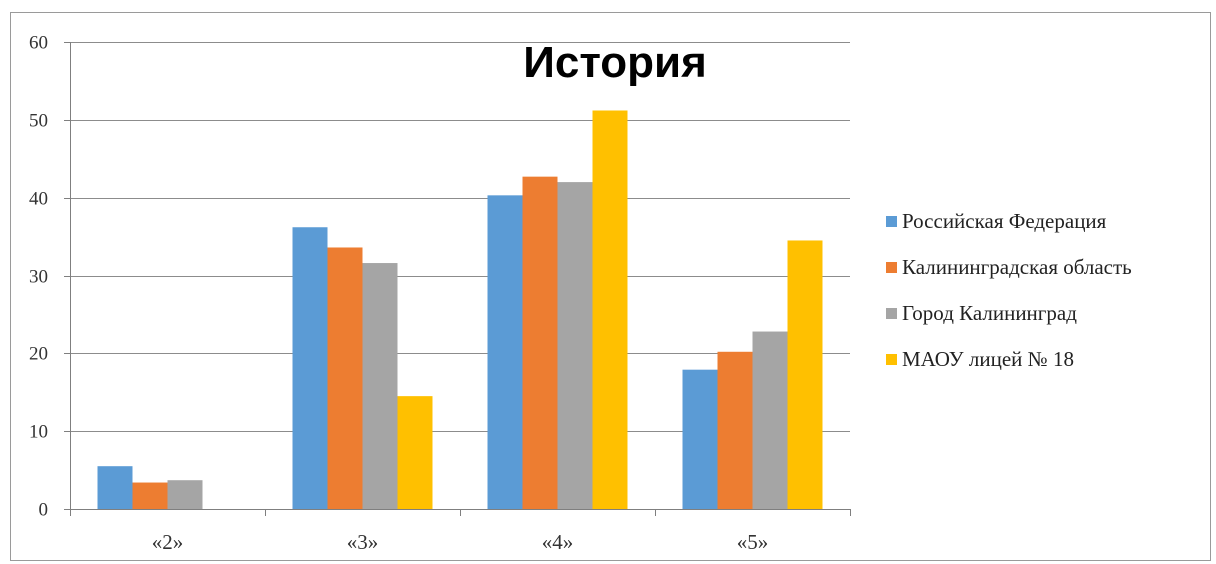 The height and width of the screenshot is (564, 1216). Describe the element at coordinates (1017, 267) in the screenshot. I see `legend-label-1: Калининградская область` at that location.